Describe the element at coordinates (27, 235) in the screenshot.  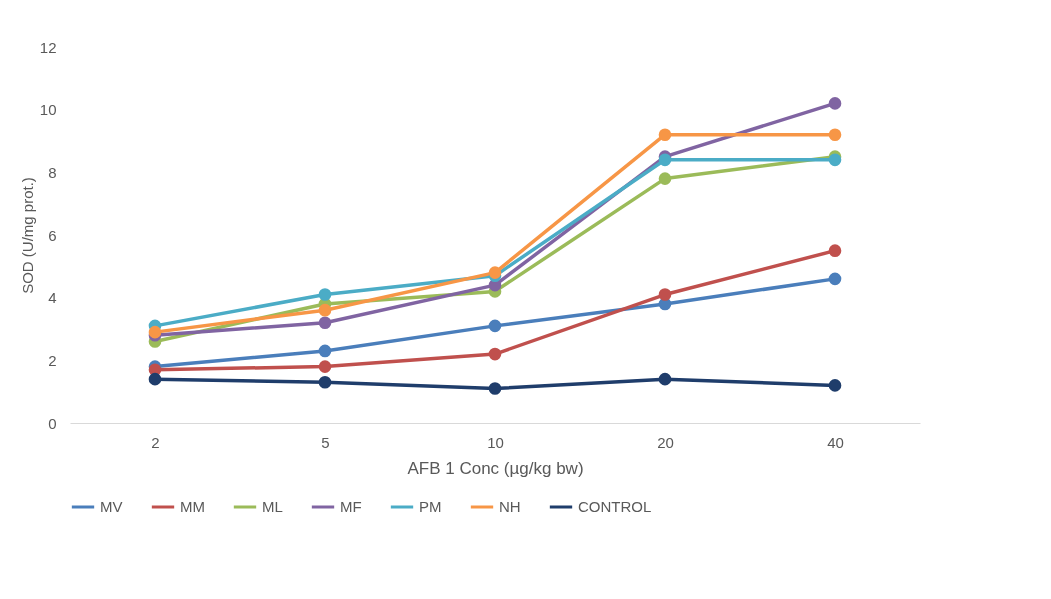
I see `y-axis-title: SOD (U/mg prot.)` at that location.